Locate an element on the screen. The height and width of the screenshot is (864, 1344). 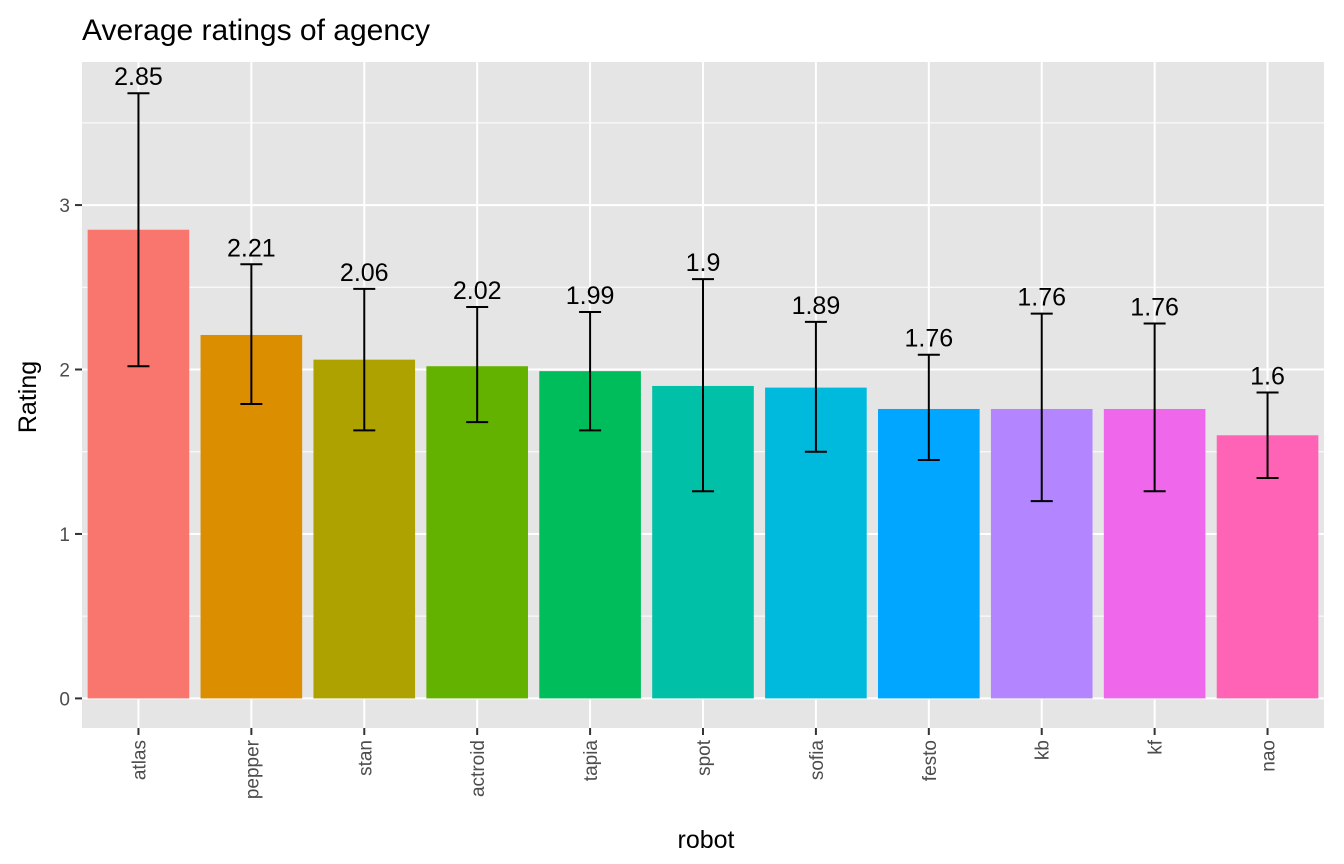
errorbar-sofia is located at coordinates (815, 386).